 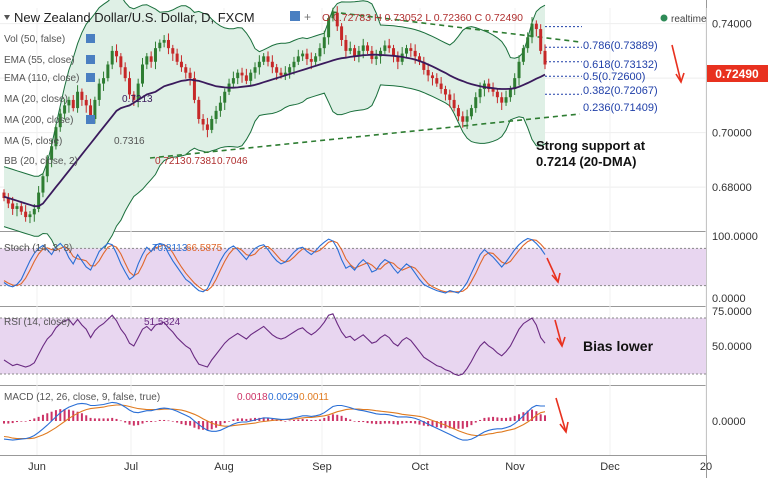 What do you see at coordinates (564, 427) in the screenshot?
I see `down-arrow-head` at bounding box center [564, 427].